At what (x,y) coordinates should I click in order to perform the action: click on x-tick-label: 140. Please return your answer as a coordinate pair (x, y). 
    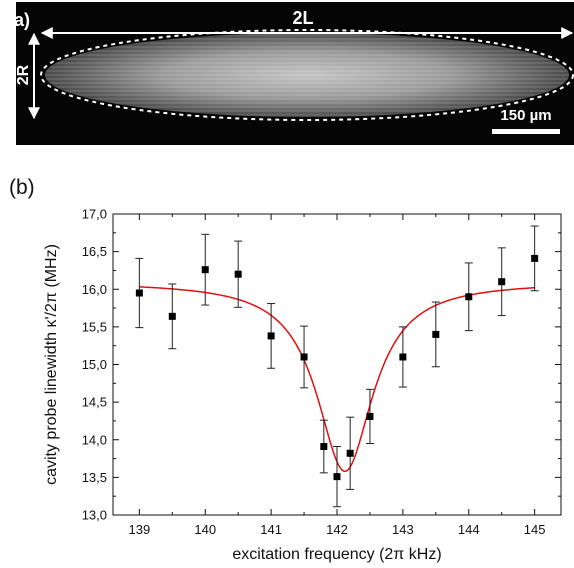
    Looking at the image, I should click on (205, 529).